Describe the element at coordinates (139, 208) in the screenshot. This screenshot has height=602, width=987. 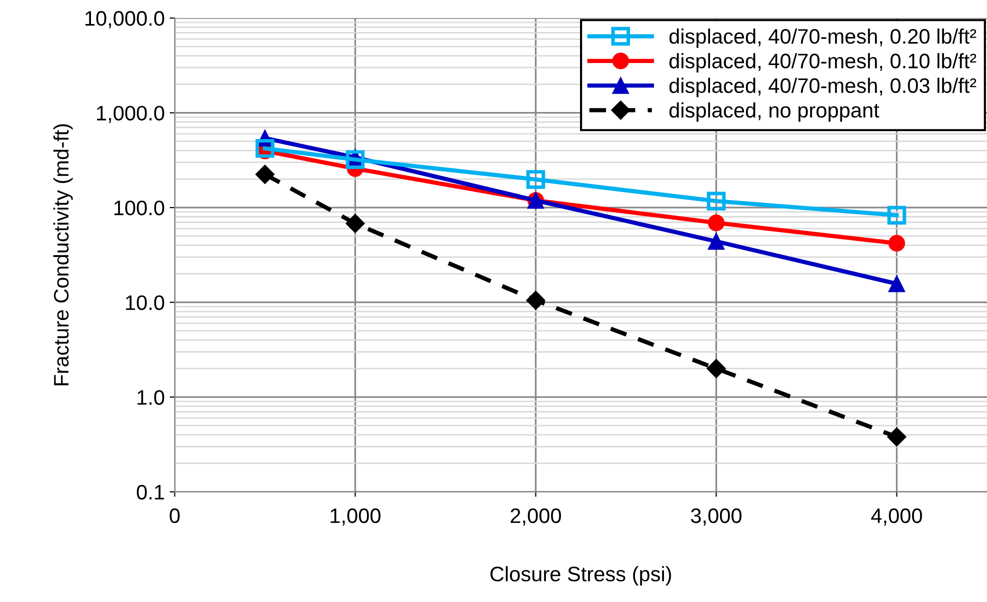
I see `y-tick-label: 100.0` at that location.